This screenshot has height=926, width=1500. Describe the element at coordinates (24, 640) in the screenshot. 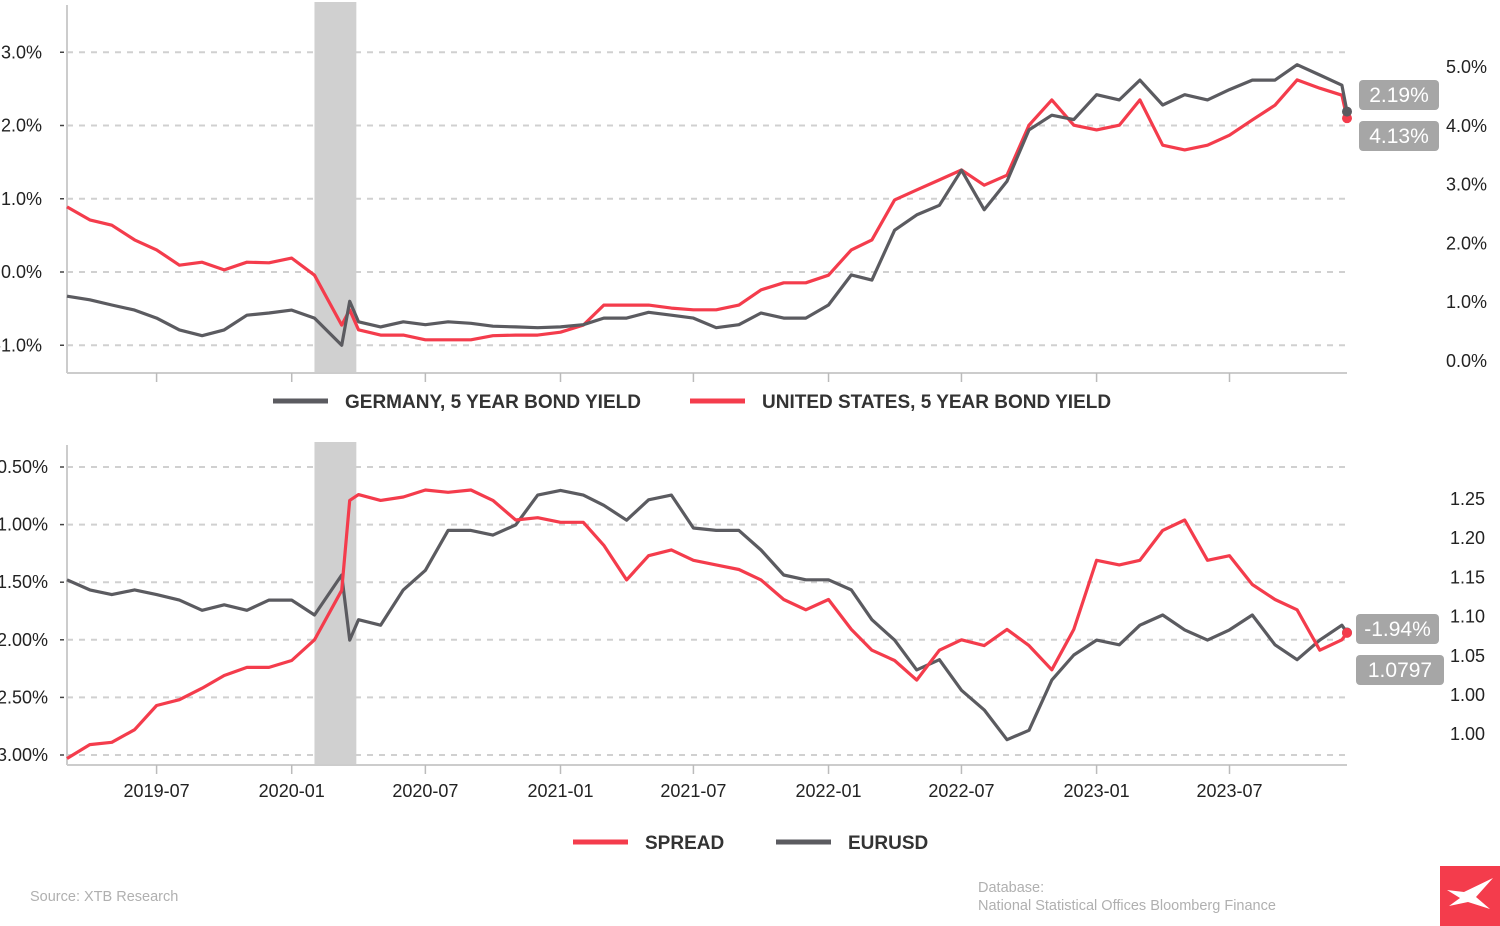

I see `y-tick-label-left: -2.00%` at that location.